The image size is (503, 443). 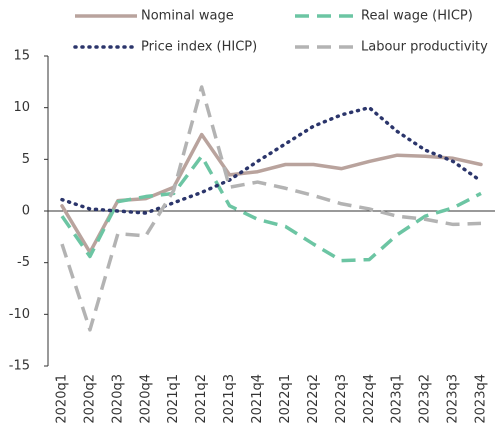 I want to click on legend-label: Nominal wage, so click(x=187, y=16).